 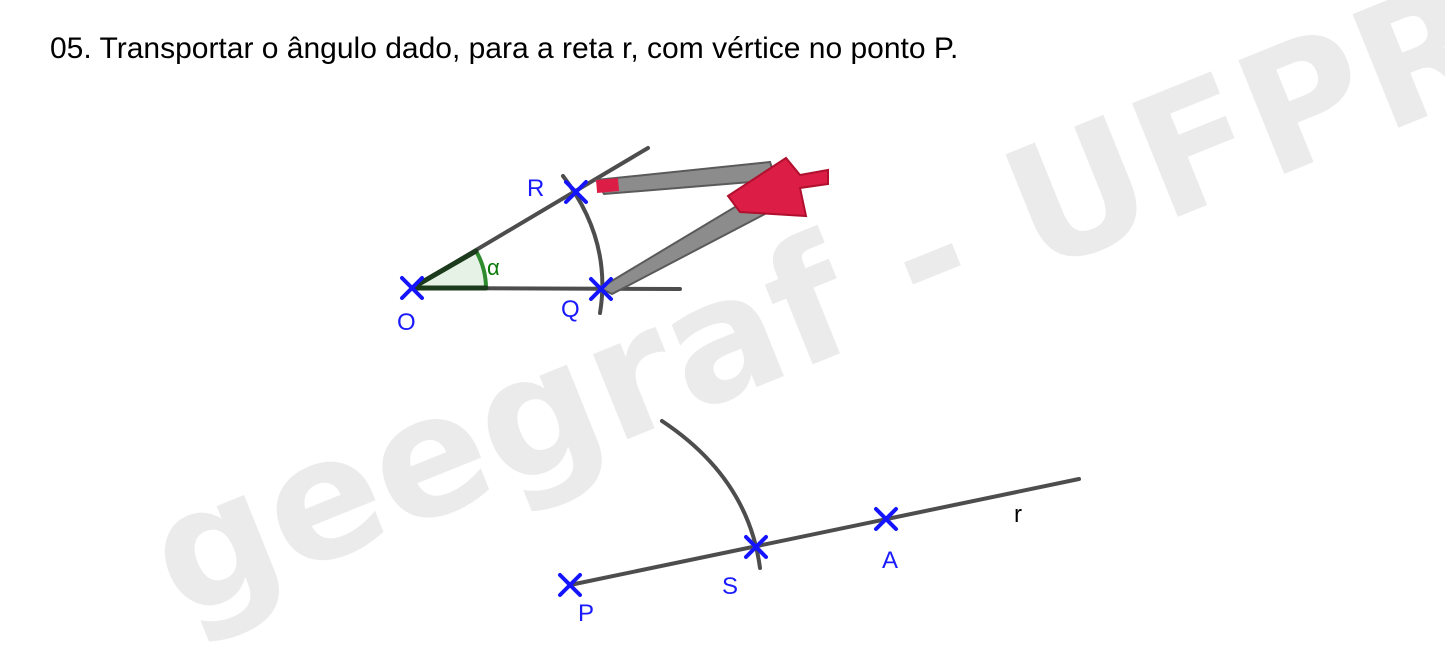 I want to click on point-P-label: P, so click(x=586, y=613).